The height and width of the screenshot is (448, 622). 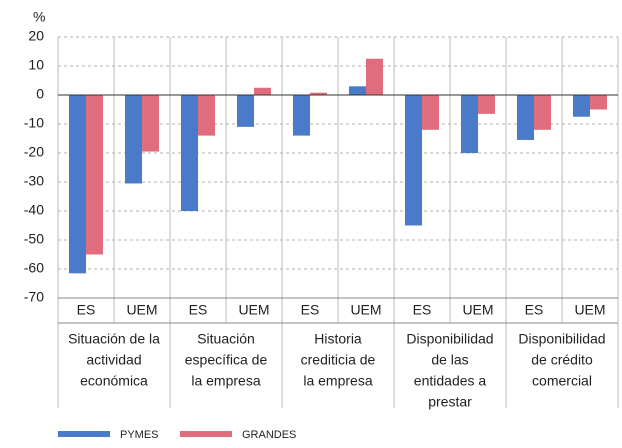 I want to click on y-tick-label: -50, so click(x=34, y=239).